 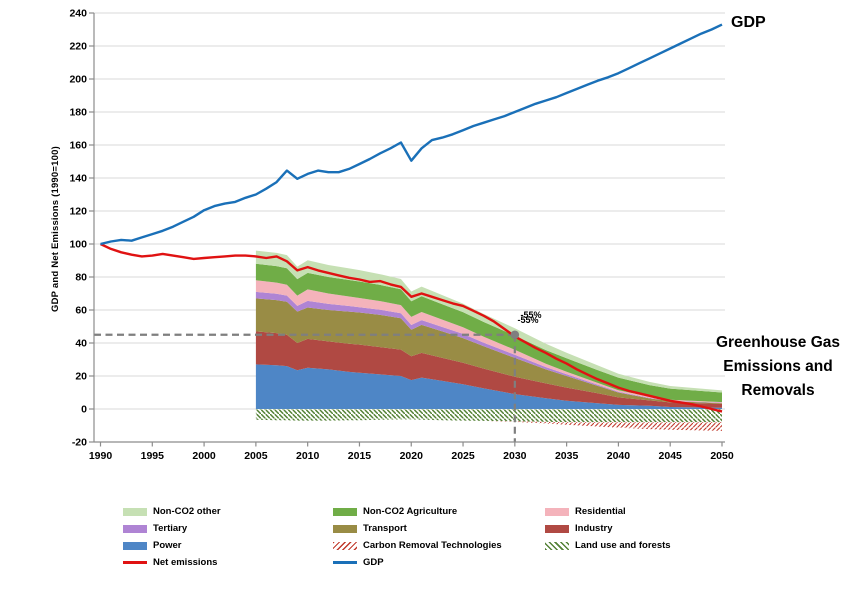 What do you see at coordinates (345, 545) in the screenshot?
I see `legend-swatch-carbon-removal-technologies` at bounding box center [345, 545].